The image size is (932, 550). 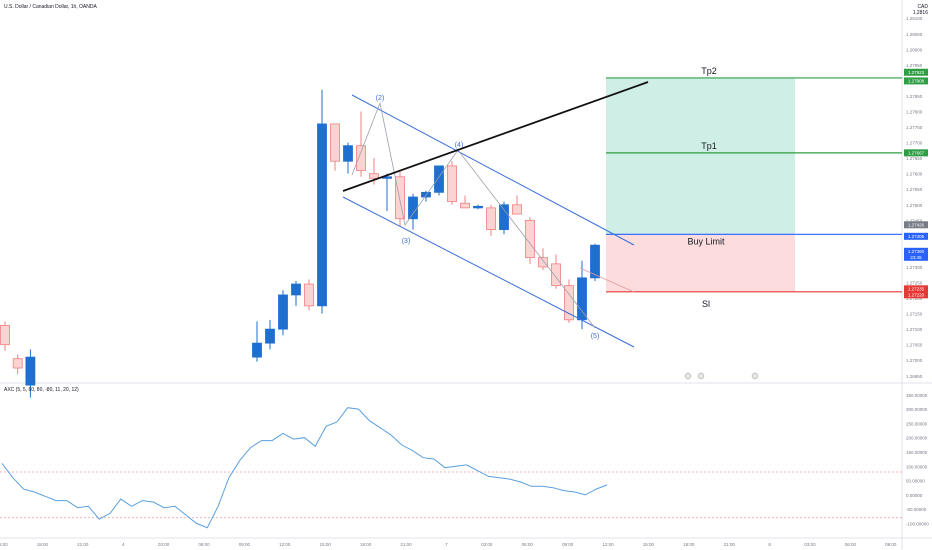 What do you see at coordinates (769, 544) in the screenshot?
I see `time-tick-label: 8` at bounding box center [769, 544].